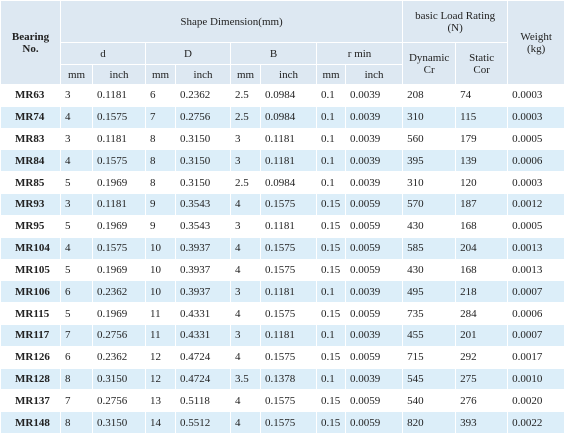 Image resolution: width=564 pixels, height=434 pixels. What do you see at coordinates (160, 95) in the screenshot?
I see `table-cell: 6` at bounding box center [160, 95].